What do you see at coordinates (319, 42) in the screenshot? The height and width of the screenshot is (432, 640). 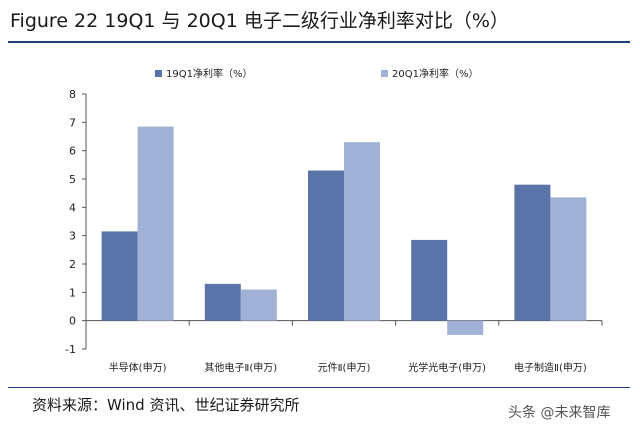 I see `title-rule` at bounding box center [319, 42].